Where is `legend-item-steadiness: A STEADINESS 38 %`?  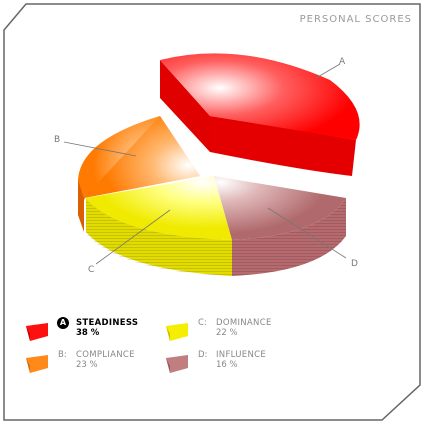
legend-item-steadiness: A STEADINESS 38 % is located at coordinates (84, 337).